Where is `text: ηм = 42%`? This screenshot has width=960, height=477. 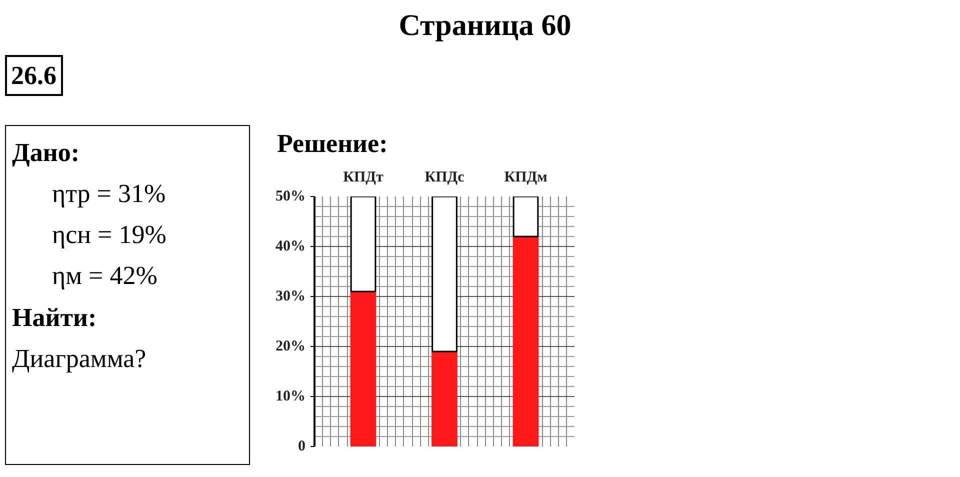
text: ηм = 42% is located at coordinates (104, 276).